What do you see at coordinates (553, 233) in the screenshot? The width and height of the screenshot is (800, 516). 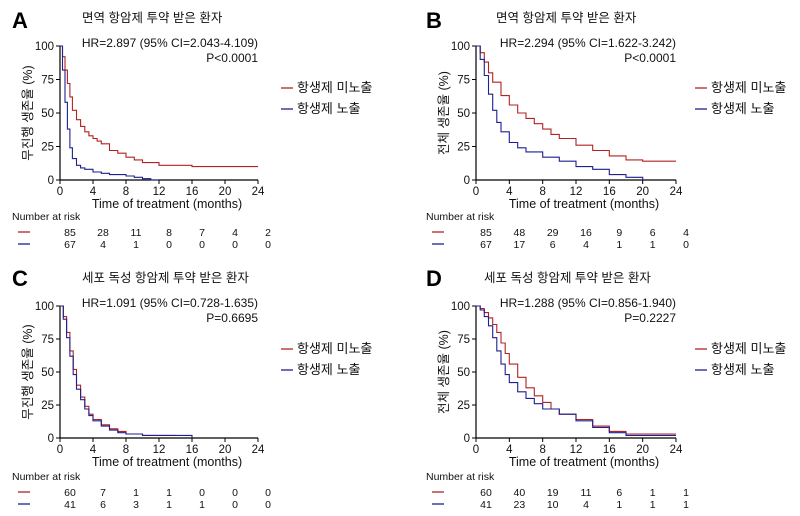 I see `risk-count-unexposed: 29` at bounding box center [553, 233].